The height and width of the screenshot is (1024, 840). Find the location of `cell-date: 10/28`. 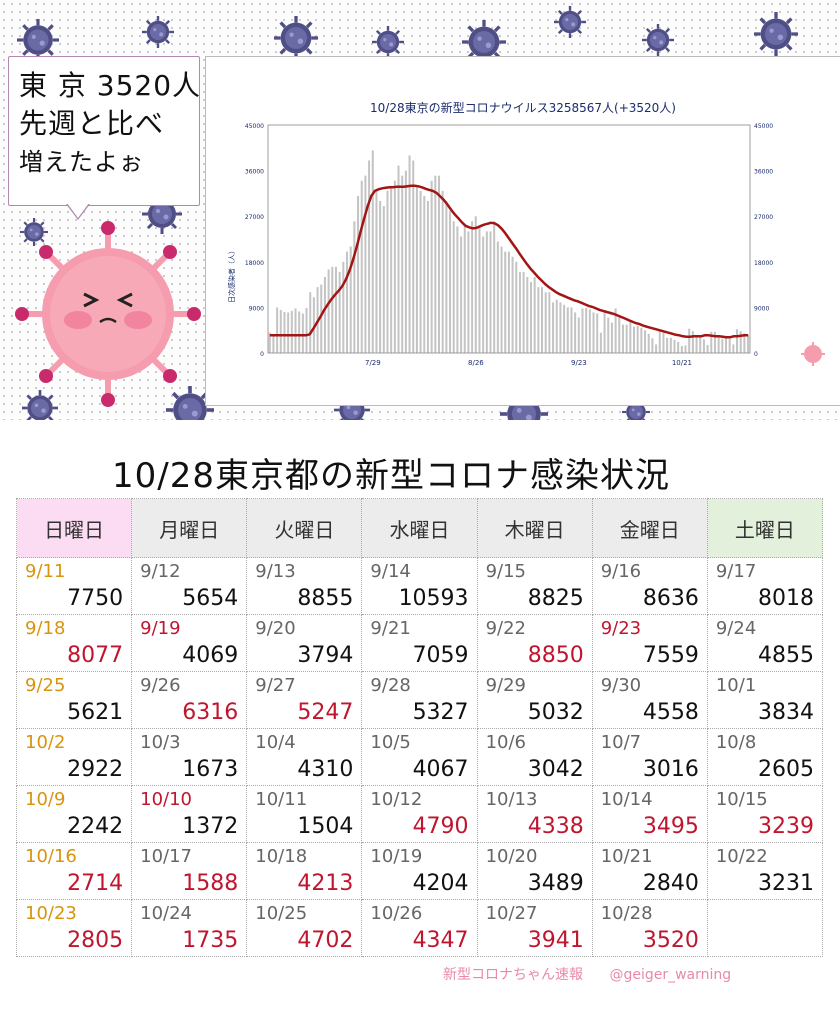

cell-date: 10/28 is located at coordinates (626, 913).